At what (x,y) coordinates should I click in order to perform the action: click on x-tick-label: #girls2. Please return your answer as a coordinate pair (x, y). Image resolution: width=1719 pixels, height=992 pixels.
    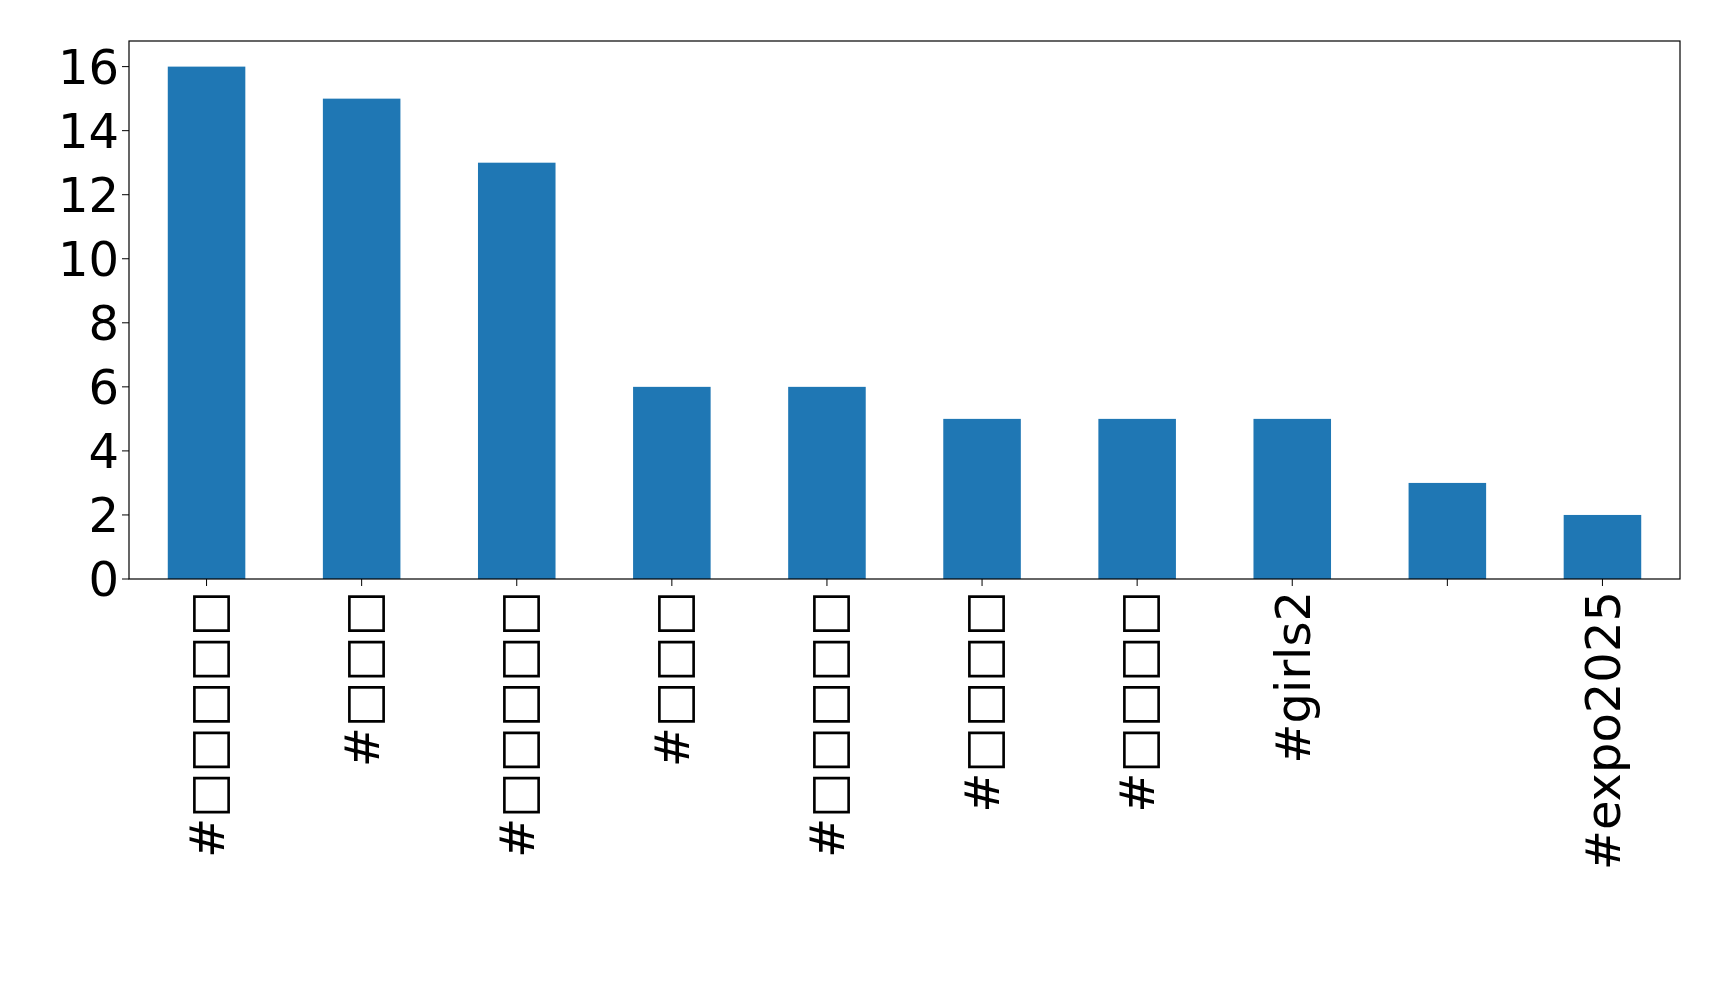
    Looking at the image, I should click on (1292, 677).